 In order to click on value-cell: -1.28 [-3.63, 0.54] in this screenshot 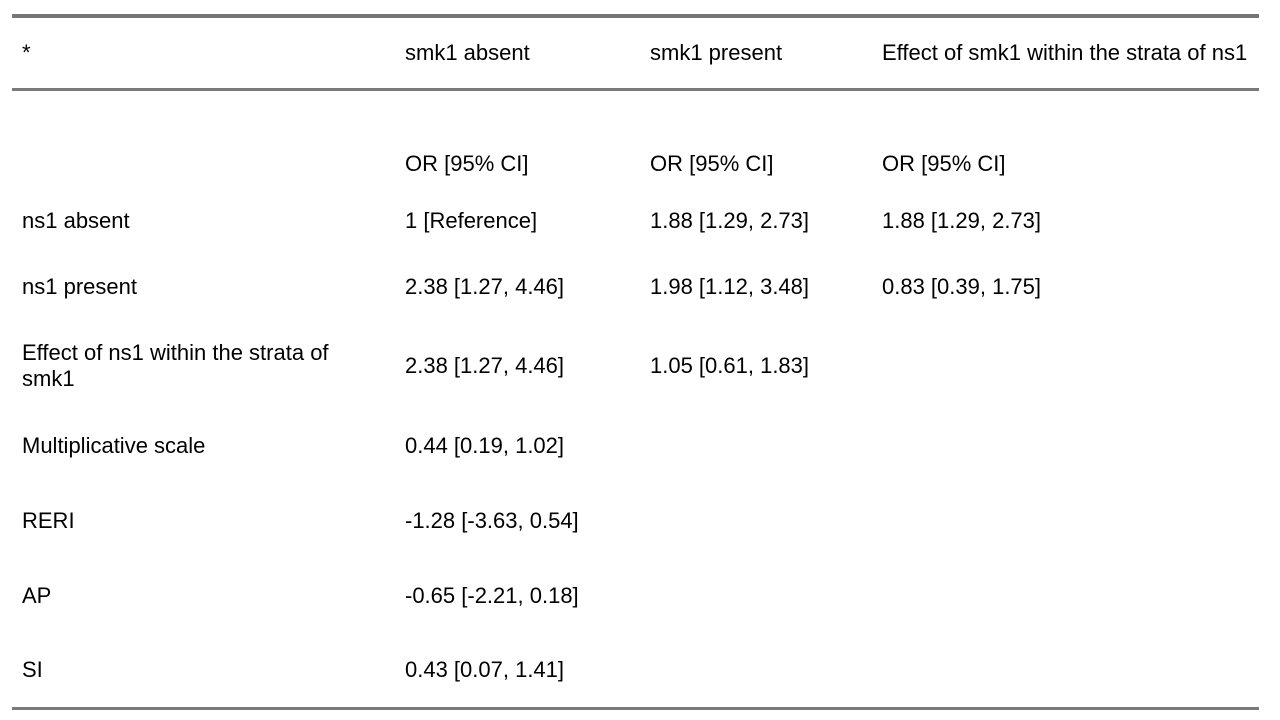, I will do `click(492, 520)`.